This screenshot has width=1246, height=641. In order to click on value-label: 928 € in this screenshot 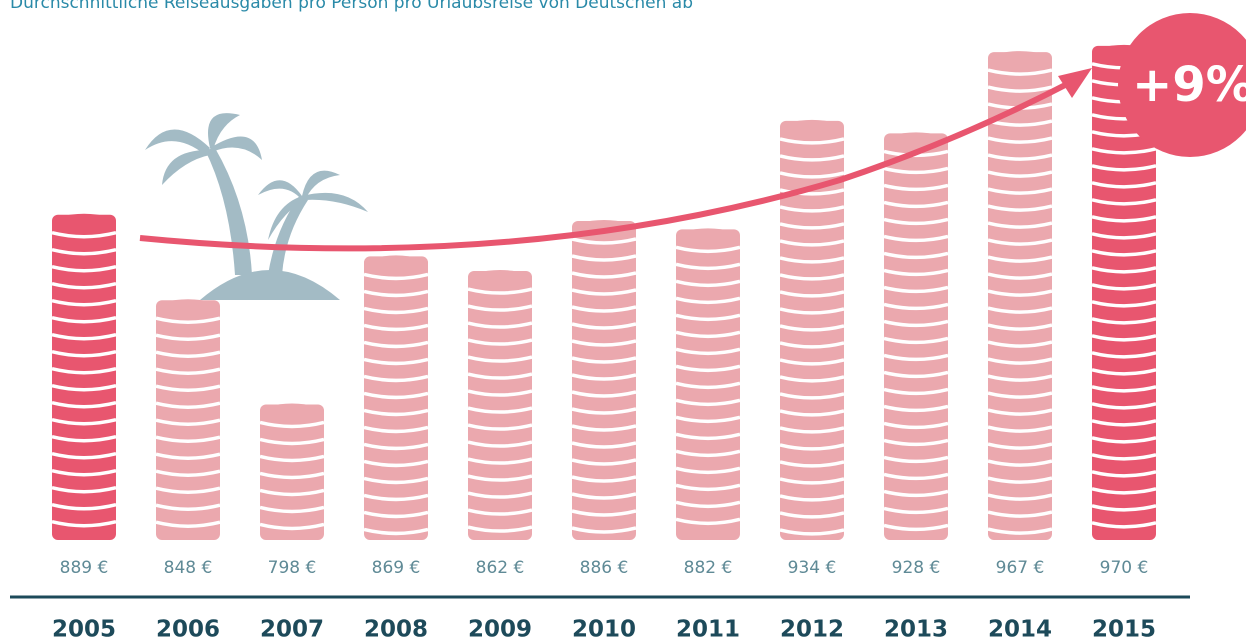, I will do `click(916, 568)`.